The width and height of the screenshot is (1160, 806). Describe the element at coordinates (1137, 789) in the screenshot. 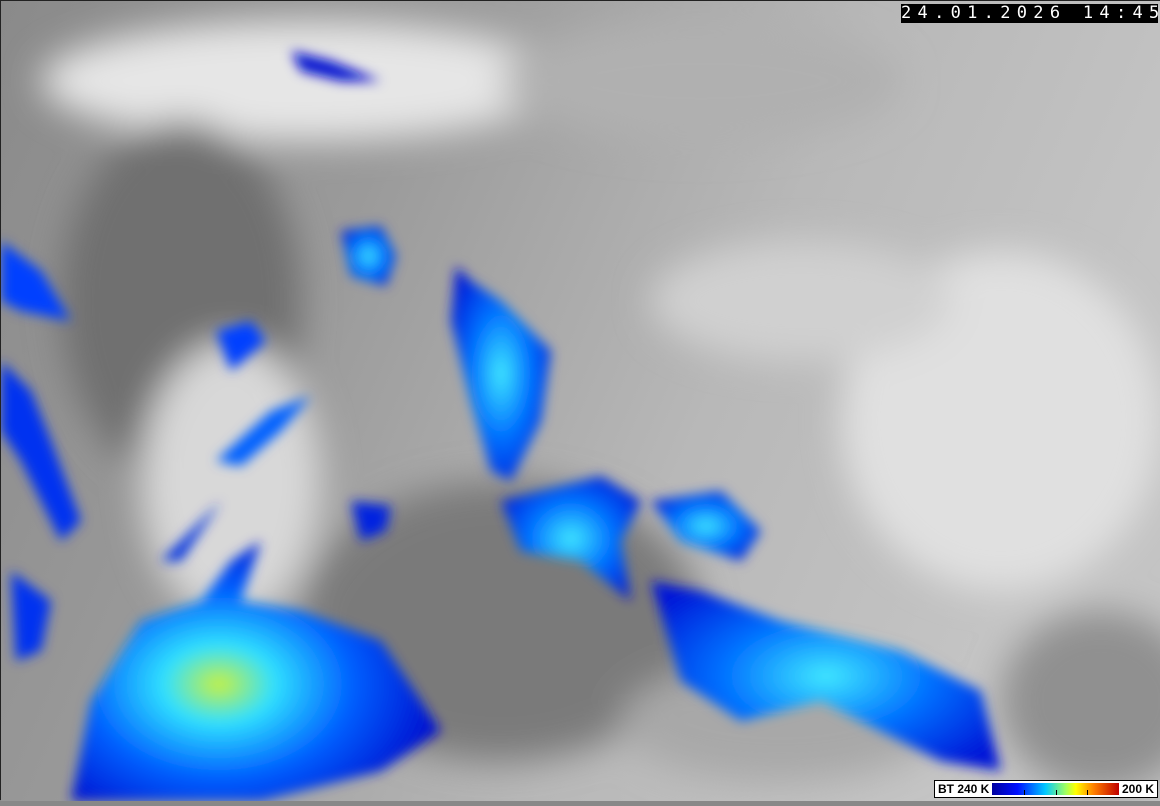

I see `legend-max-label: 200 K` at that location.